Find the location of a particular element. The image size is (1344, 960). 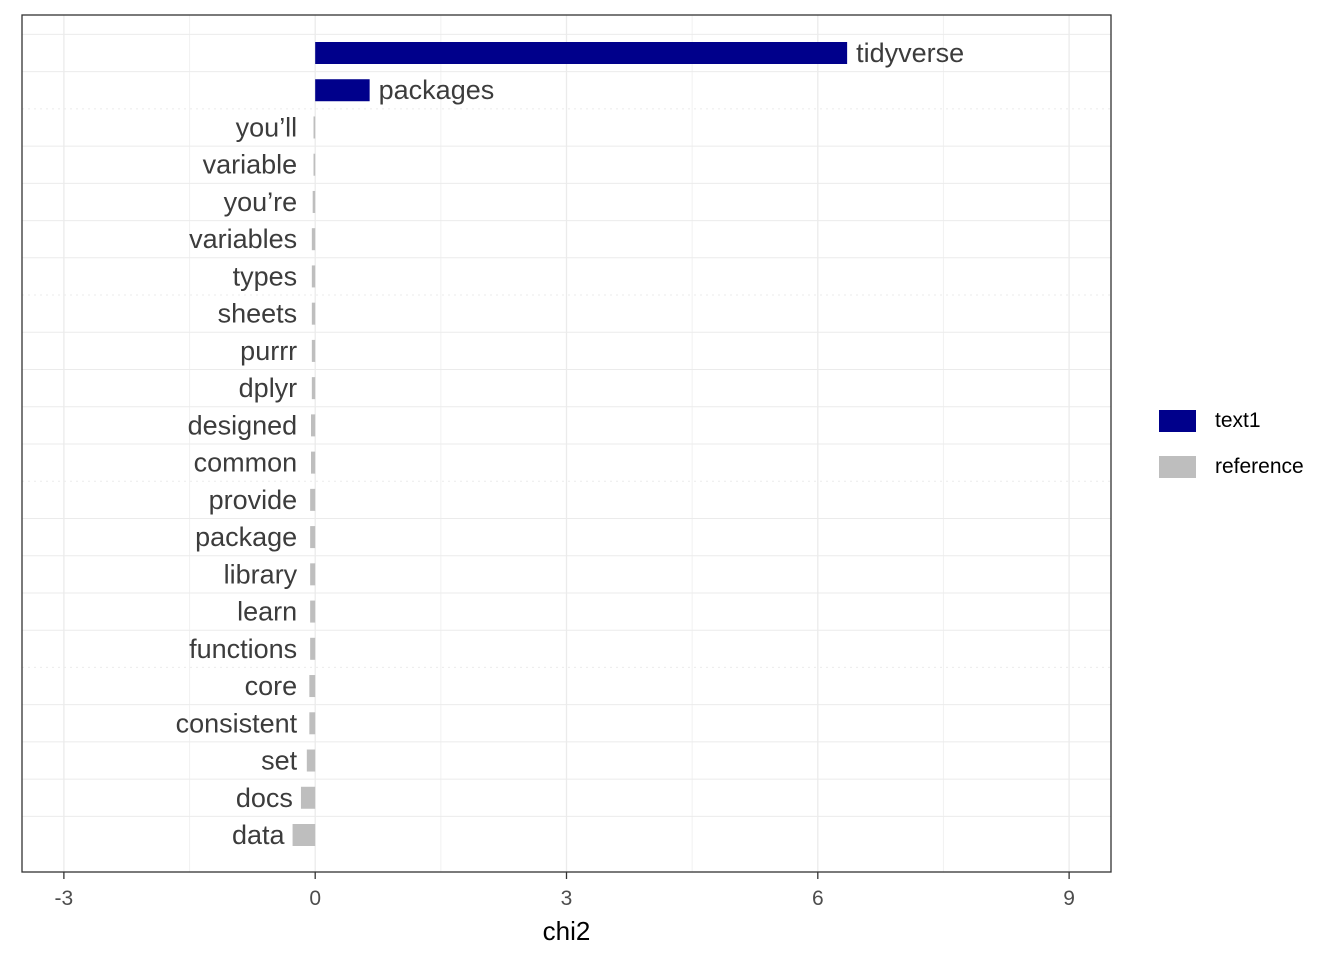

x-axis-label: chi2 is located at coordinates (567, 931).